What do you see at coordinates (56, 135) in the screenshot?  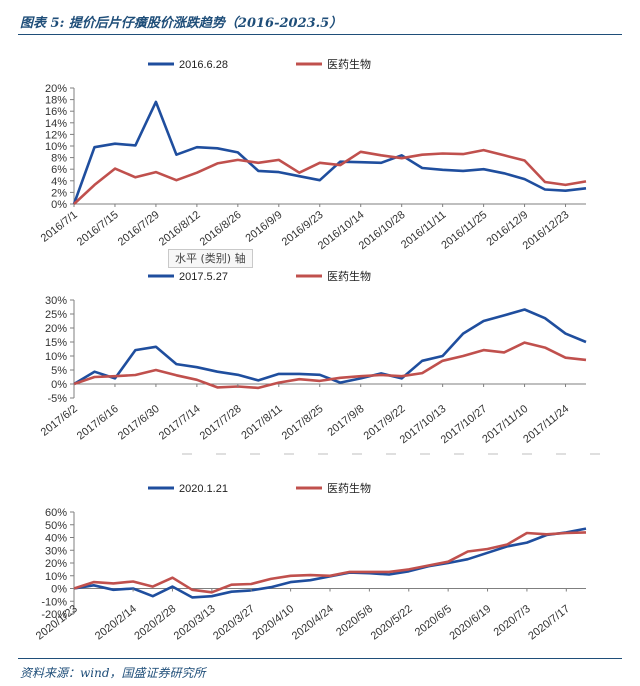 I see `y-tick-label: 12%` at bounding box center [56, 135].